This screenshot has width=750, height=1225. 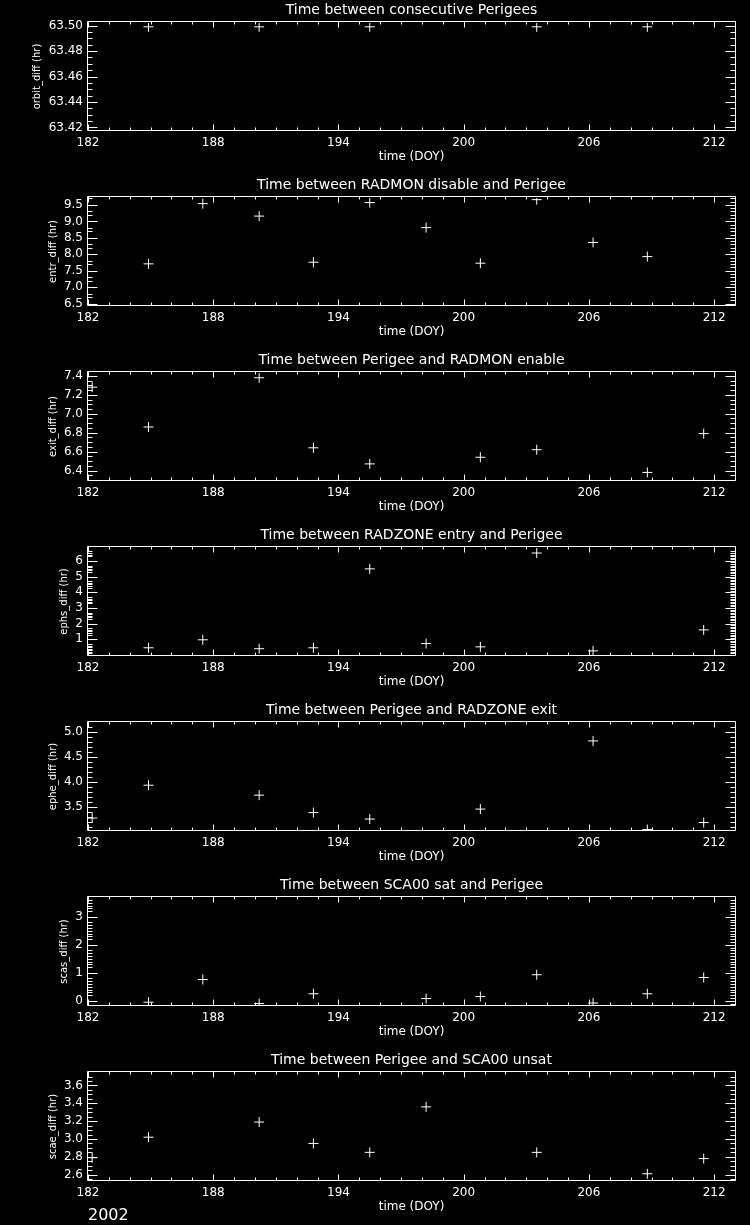 I want to click on chart-title: Time between Perigee and RADMON enable, so click(x=411, y=359).